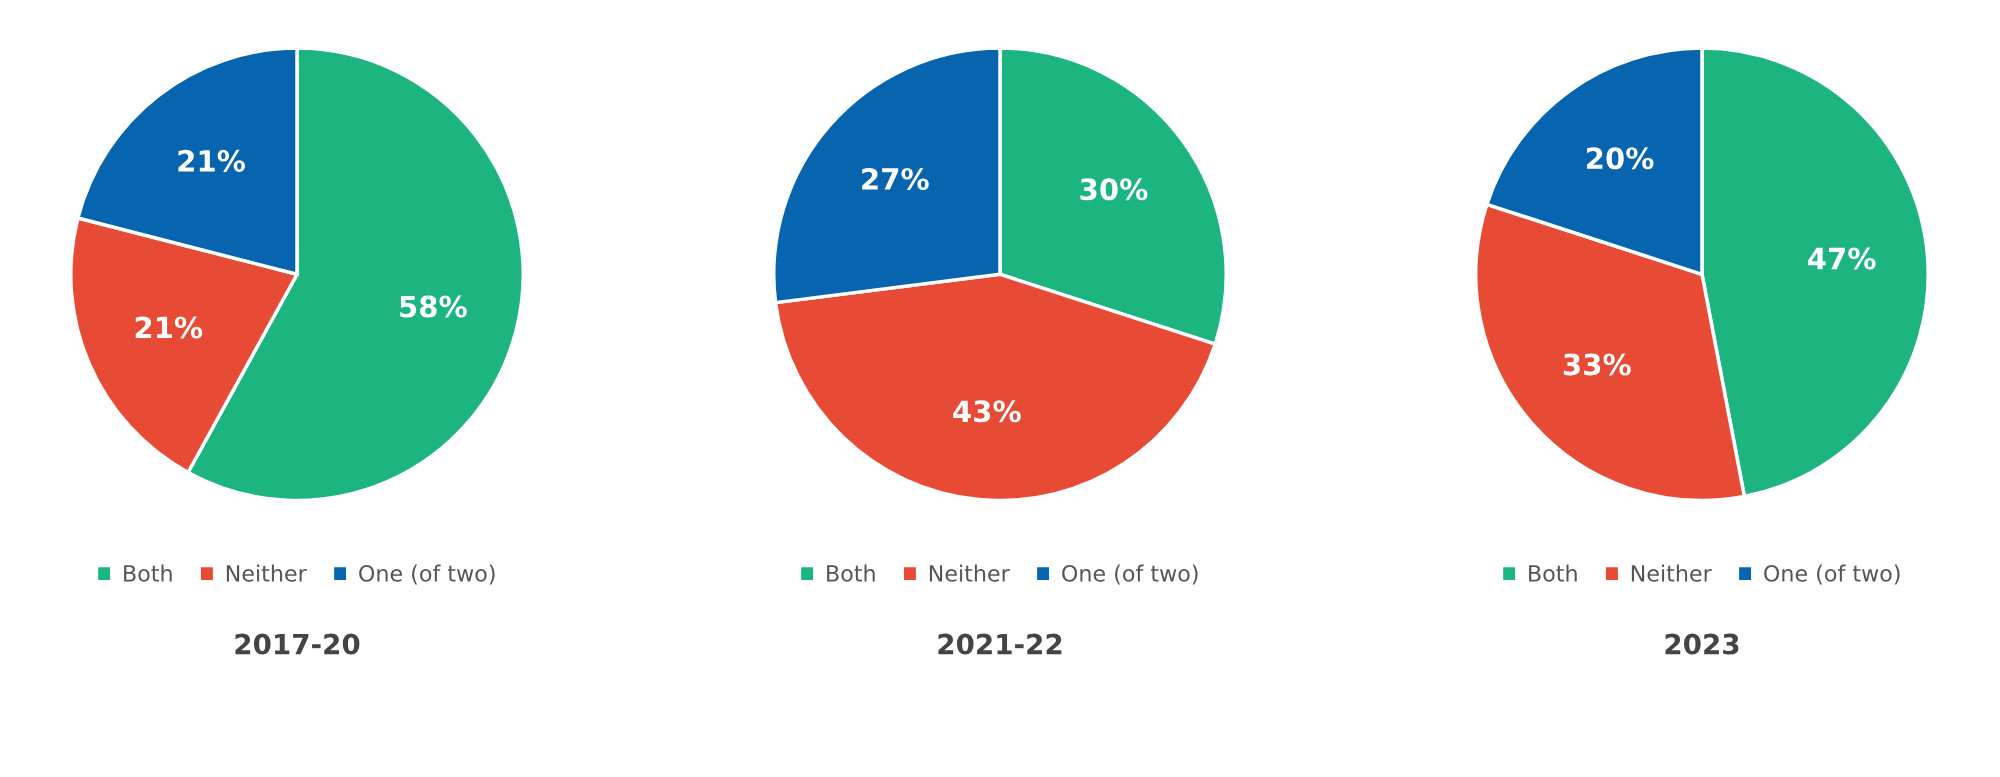 This screenshot has height=777, width=2000. Describe the element at coordinates (895, 178) in the screenshot. I see `data-label: 27%` at that location.